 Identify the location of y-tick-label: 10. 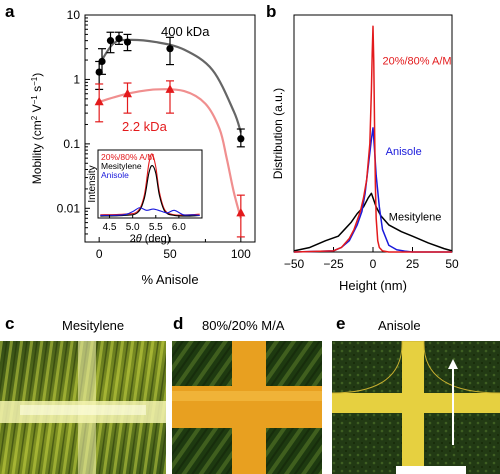
(74, 15).